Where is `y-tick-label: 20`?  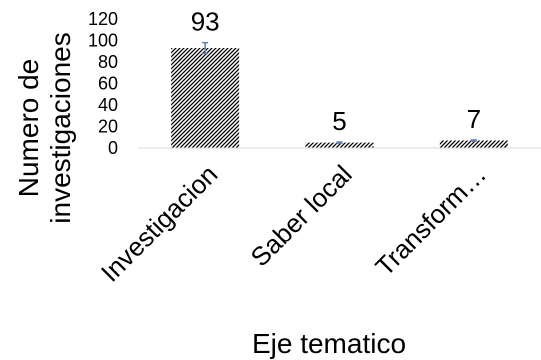 y-tick-label: 20 is located at coordinates (108, 127).